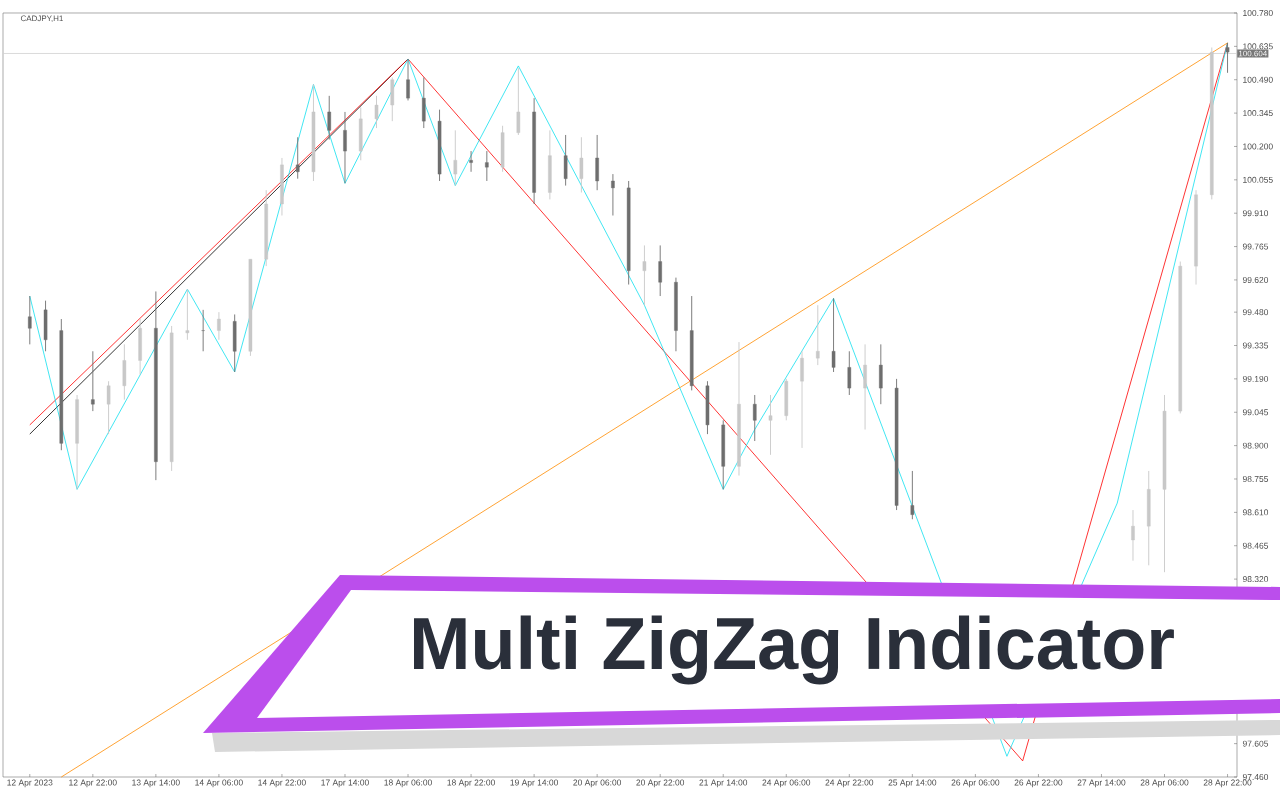  I want to click on x-tick-label: 13 Apr 14:00, so click(156, 783).